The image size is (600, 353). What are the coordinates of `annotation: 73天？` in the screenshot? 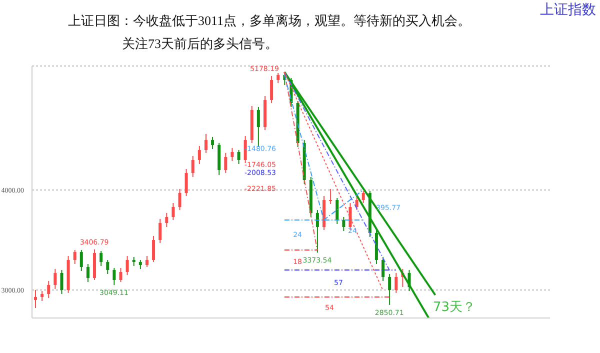 It's located at (454, 308).